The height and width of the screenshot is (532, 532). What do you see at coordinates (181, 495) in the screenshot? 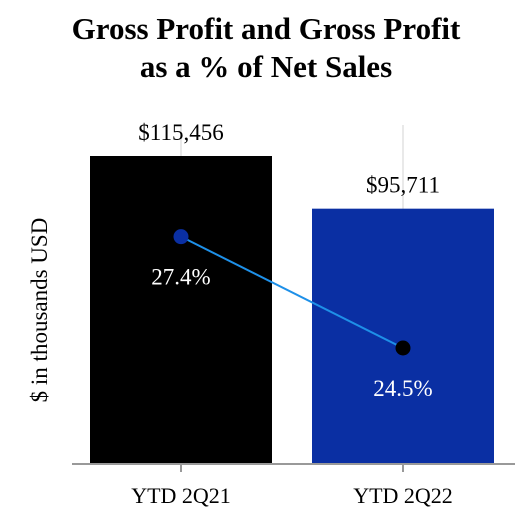
I see `x-tick-label-1: YTD 2Q21` at bounding box center [181, 495].